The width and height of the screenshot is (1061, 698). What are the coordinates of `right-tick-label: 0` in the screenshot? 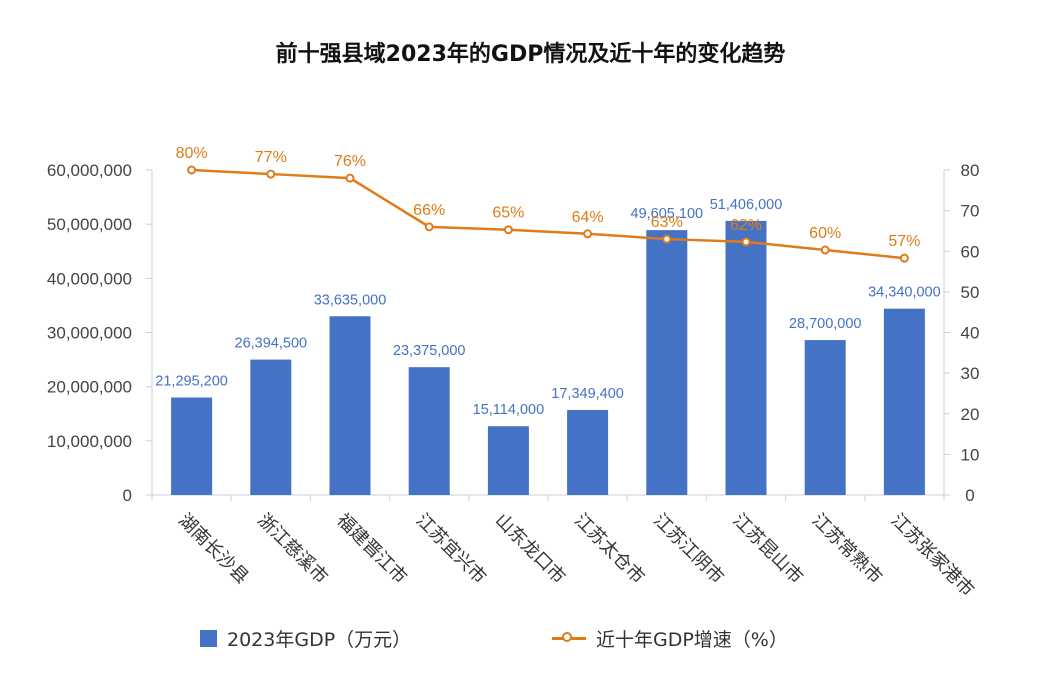 It's located at (969, 495).